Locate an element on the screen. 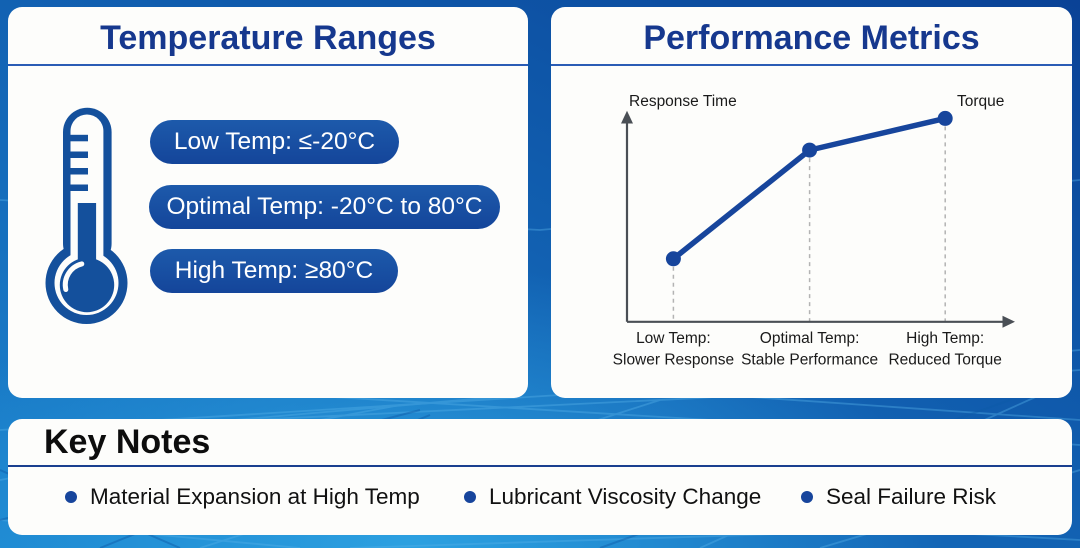  svg-text: Response Time is located at coordinates (683, 101).